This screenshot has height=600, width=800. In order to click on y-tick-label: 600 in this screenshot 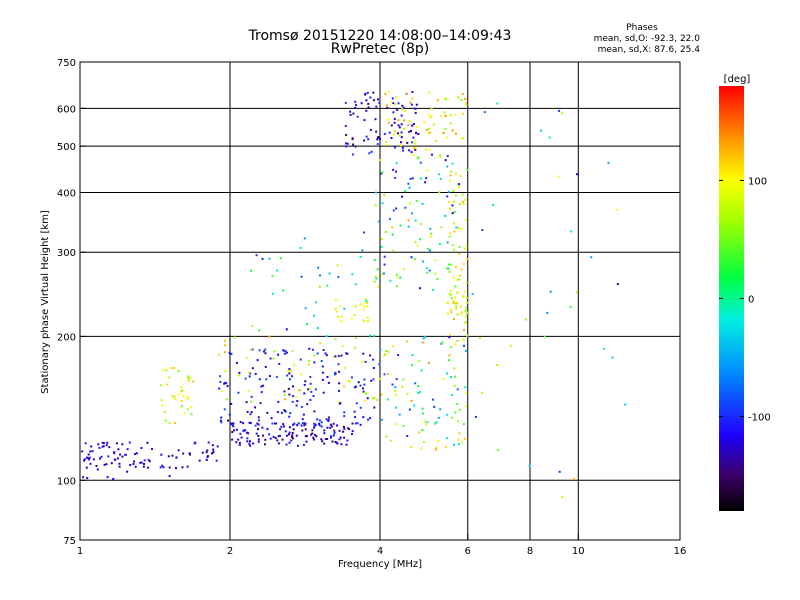, I will do `click(66, 109)`.